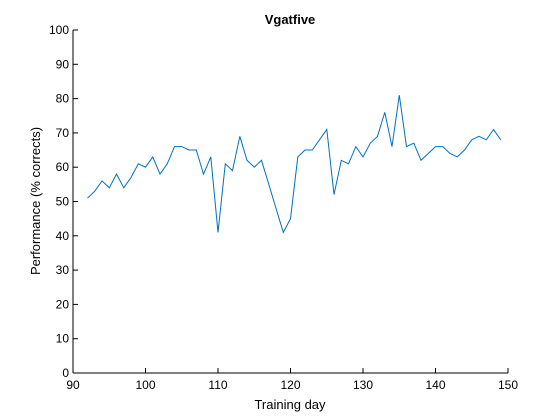  I want to click on y-tick-label: 90, so click(63, 64).